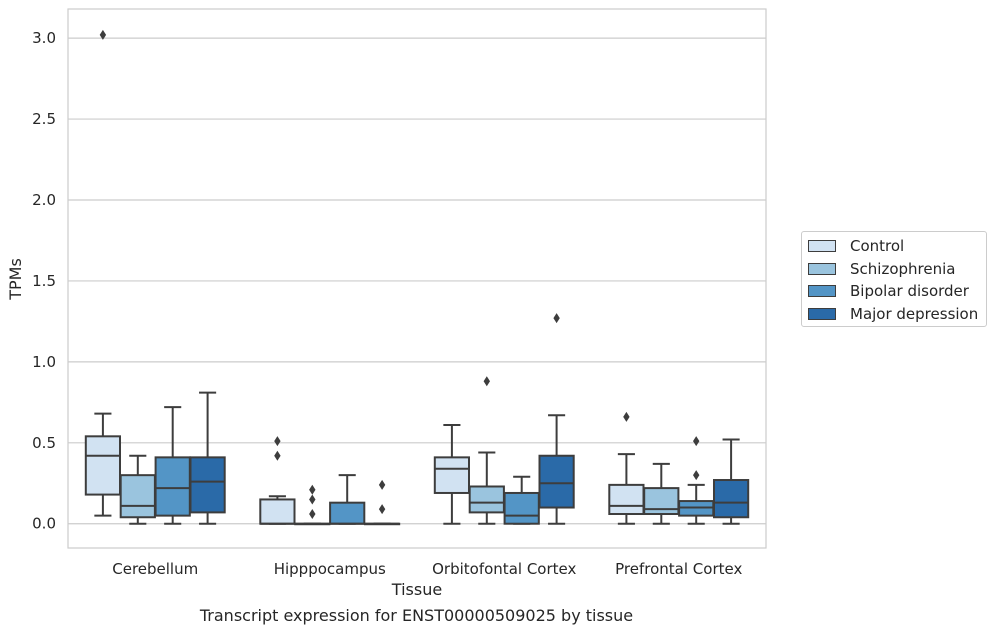  I want to click on x-tick-label: Prefrontal Cortex, so click(678, 569).